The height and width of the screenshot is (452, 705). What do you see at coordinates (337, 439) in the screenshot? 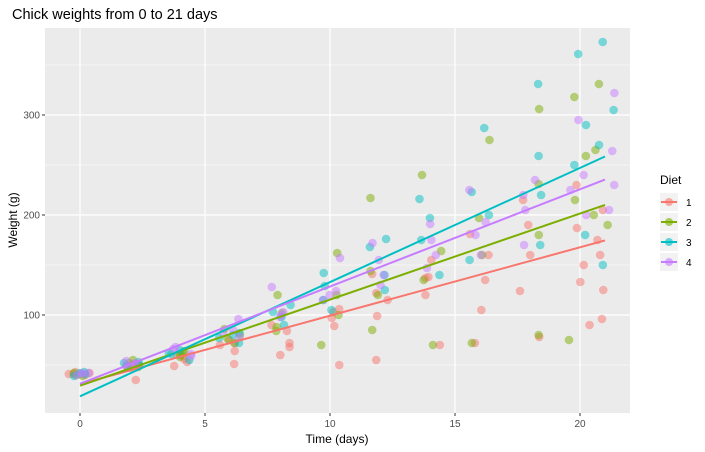
I see `x-axis-title: Time (days)` at bounding box center [337, 439].